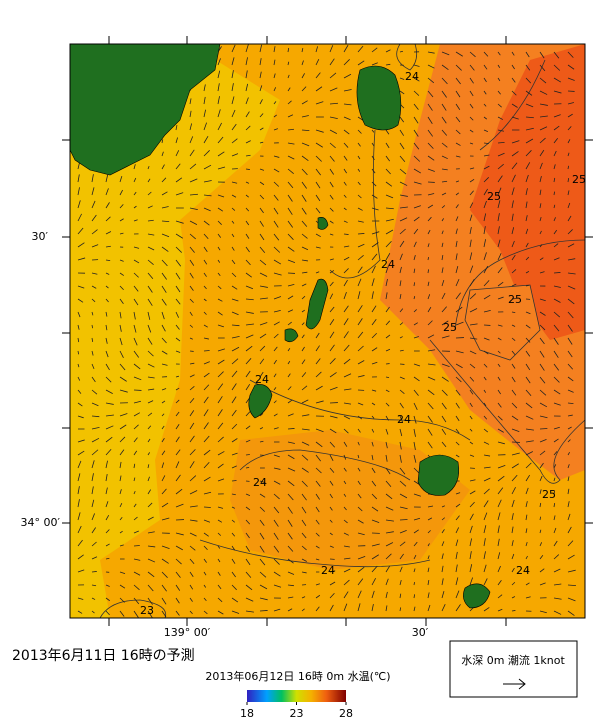 The width and height of the screenshot is (596, 726). What do you see at coordinates (296, 696) in the screenshot?
I see `colorbar` at bounding box center [296, 696].